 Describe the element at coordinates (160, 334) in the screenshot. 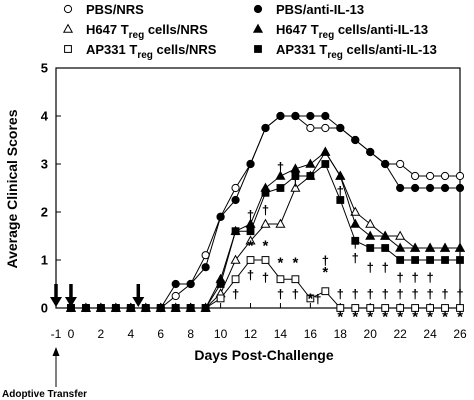

I see `x-tick-label: 6` at that location.